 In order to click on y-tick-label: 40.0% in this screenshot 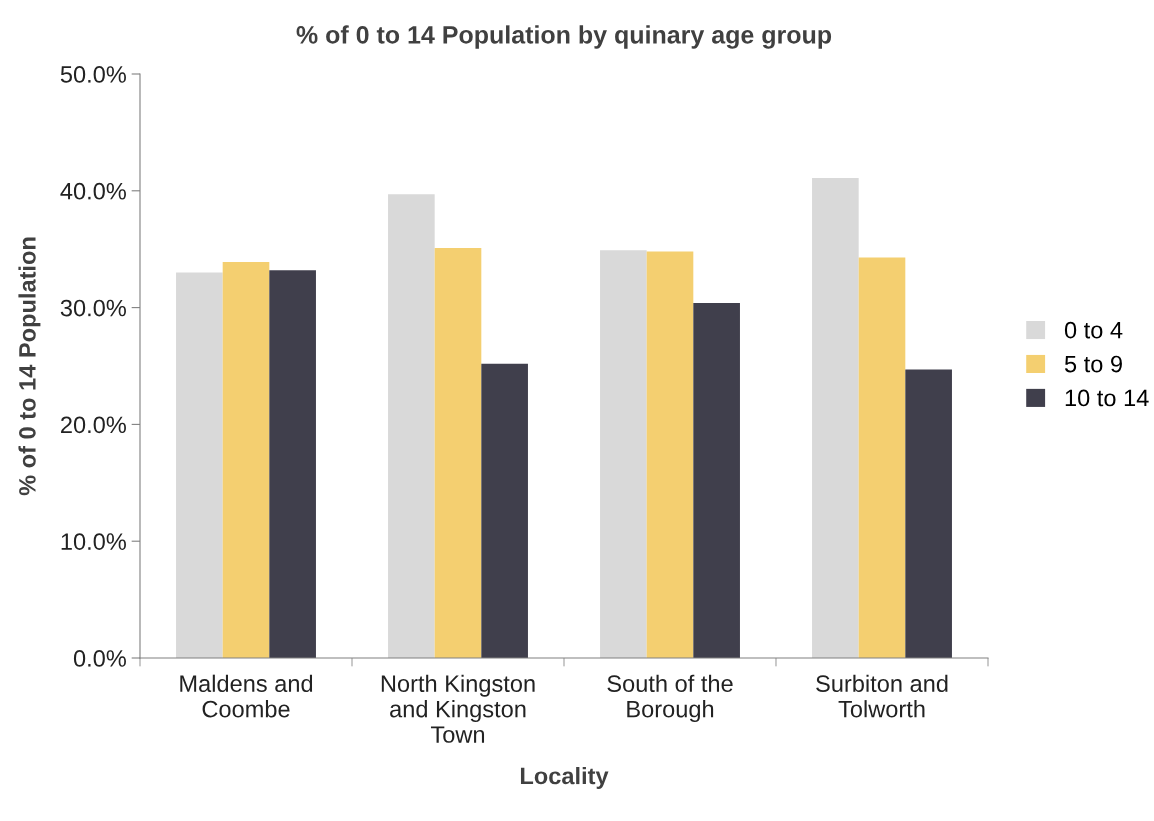, I will do `click(93, 191)`.